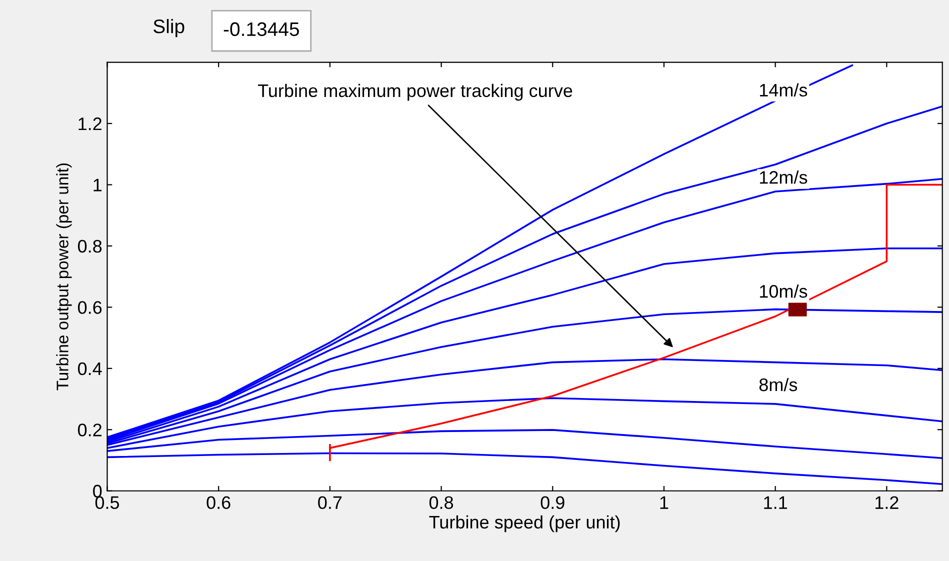 Image resolution: width=949 pixels, height=561 pixels. What do you see at coordinates (90, 123) in the screenshot?
I see `y-tick-label: 1.2` at bounding box center [90, 123].